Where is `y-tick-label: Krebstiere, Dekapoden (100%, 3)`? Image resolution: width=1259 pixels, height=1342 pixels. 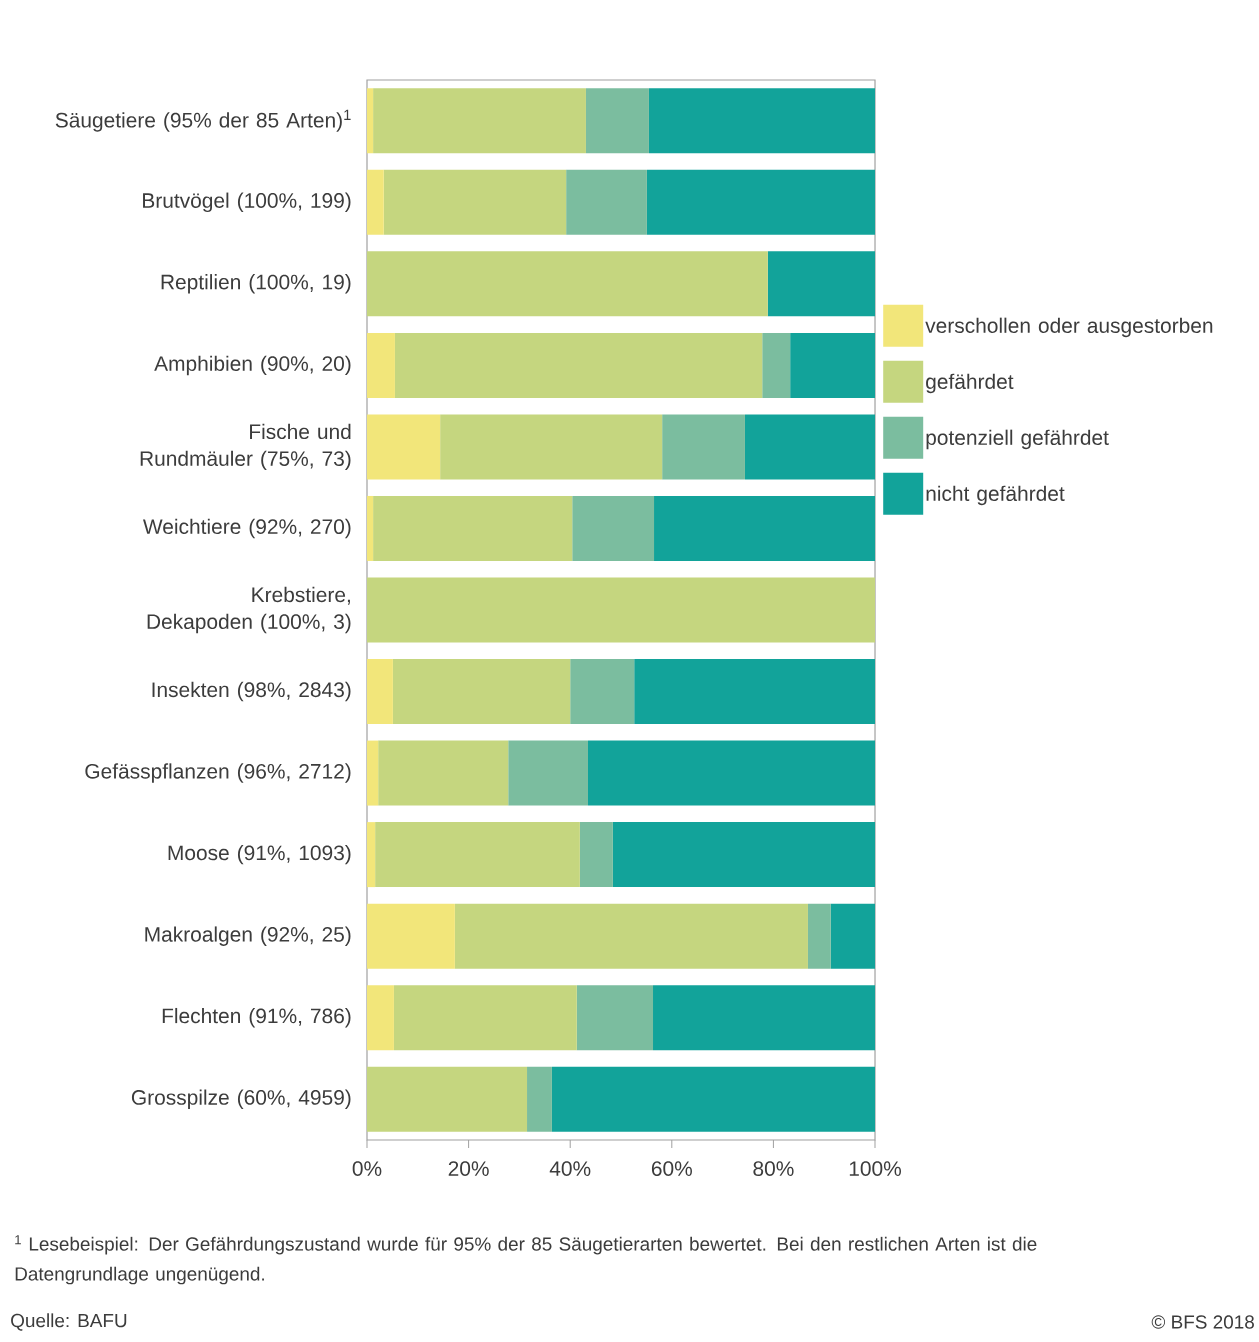 y-tick-label: Krebstiere, Dekapoden (100%, 3) is located at coordinates (249, 610).